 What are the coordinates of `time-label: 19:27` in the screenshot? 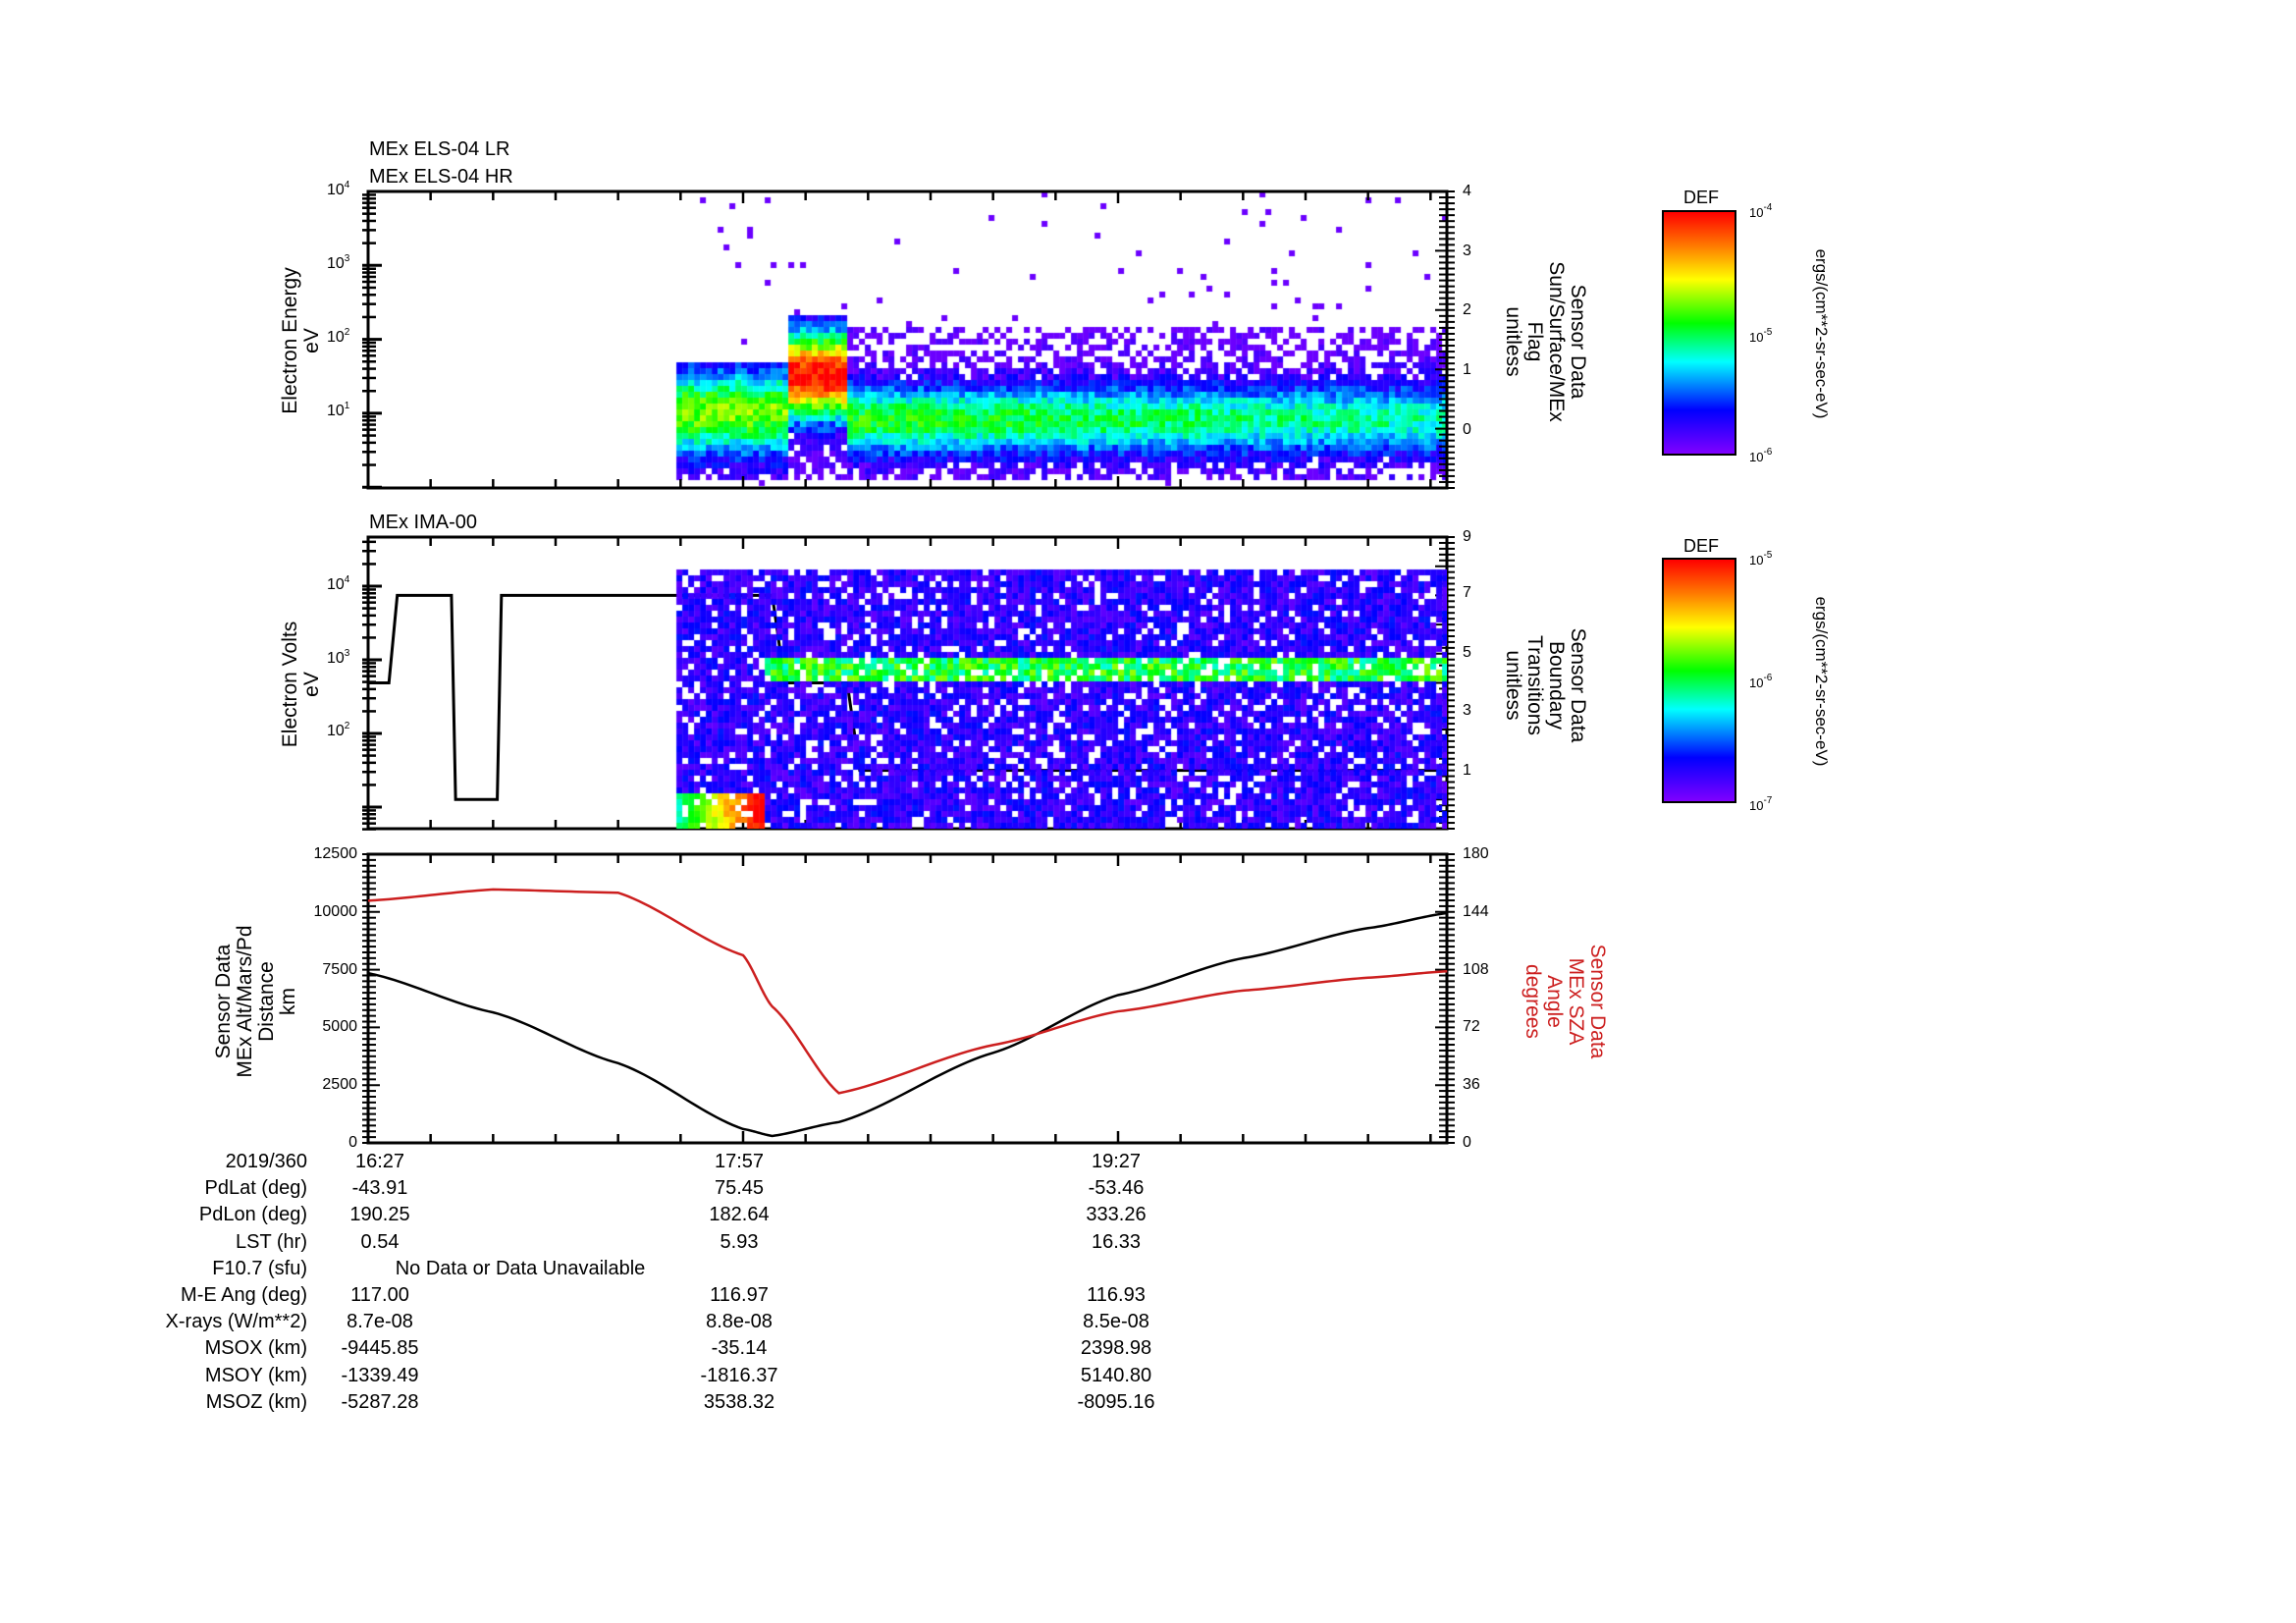 It's located at (1116, 1161).